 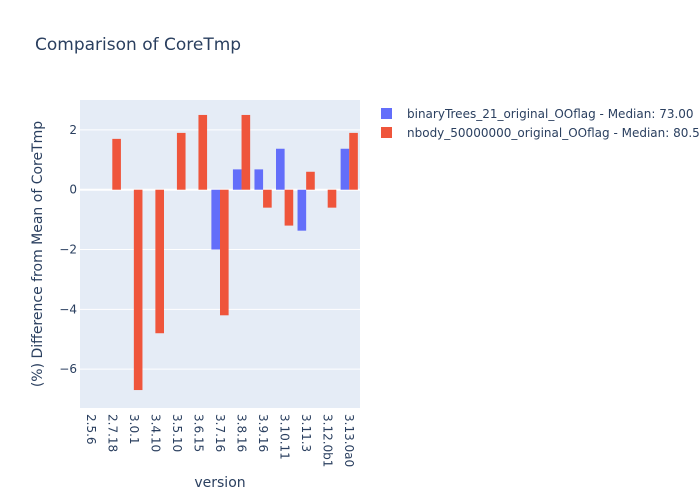 What do you see at coordinates (328, 440) in the screenshot?
I see `x-tick-label: 3.12.0b1` at bounding box center [328, 440].